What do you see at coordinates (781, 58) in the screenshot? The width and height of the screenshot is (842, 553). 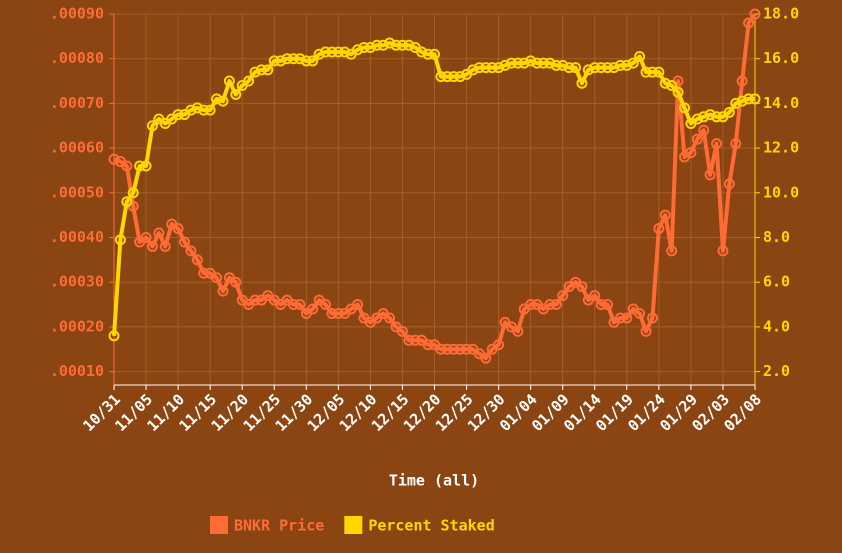 I see `y2-tick-label: 16.0` at bounding box center [781, 58].